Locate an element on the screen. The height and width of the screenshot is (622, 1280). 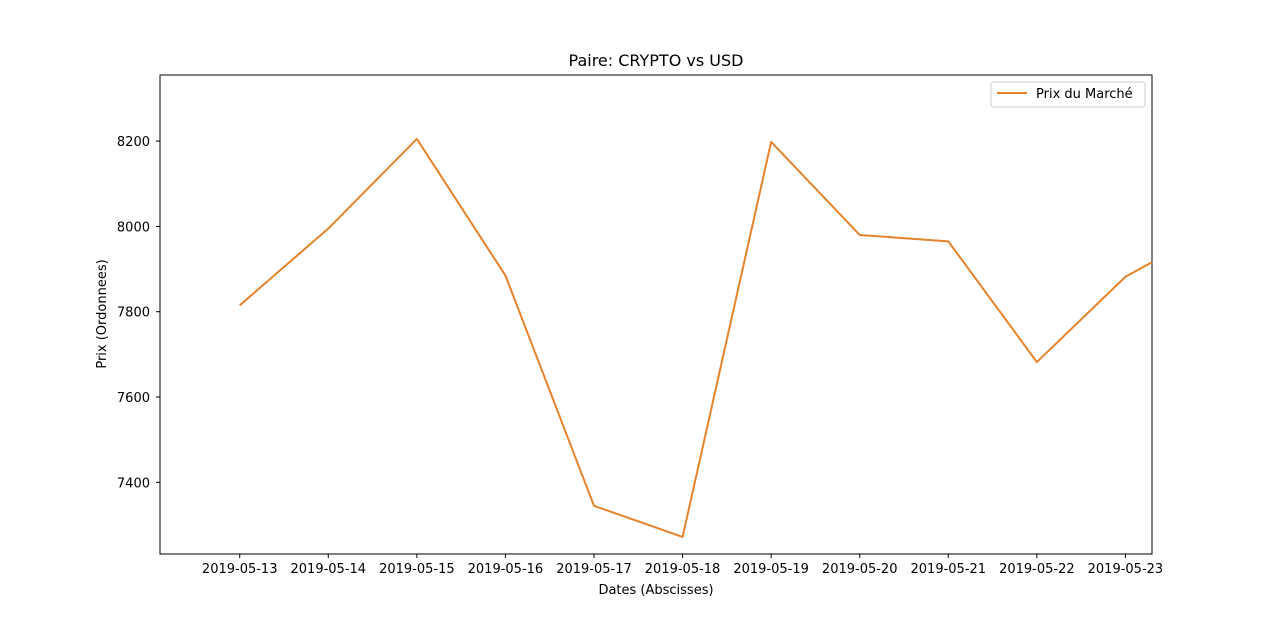
y-tick-label: 7600 is located at coordinates (133, 398).